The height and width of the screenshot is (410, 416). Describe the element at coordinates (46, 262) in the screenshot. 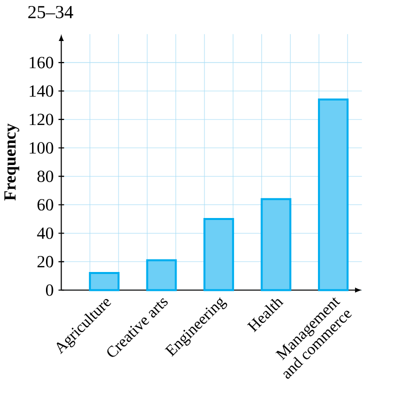

I see `y-tick-label: 20` at that location.